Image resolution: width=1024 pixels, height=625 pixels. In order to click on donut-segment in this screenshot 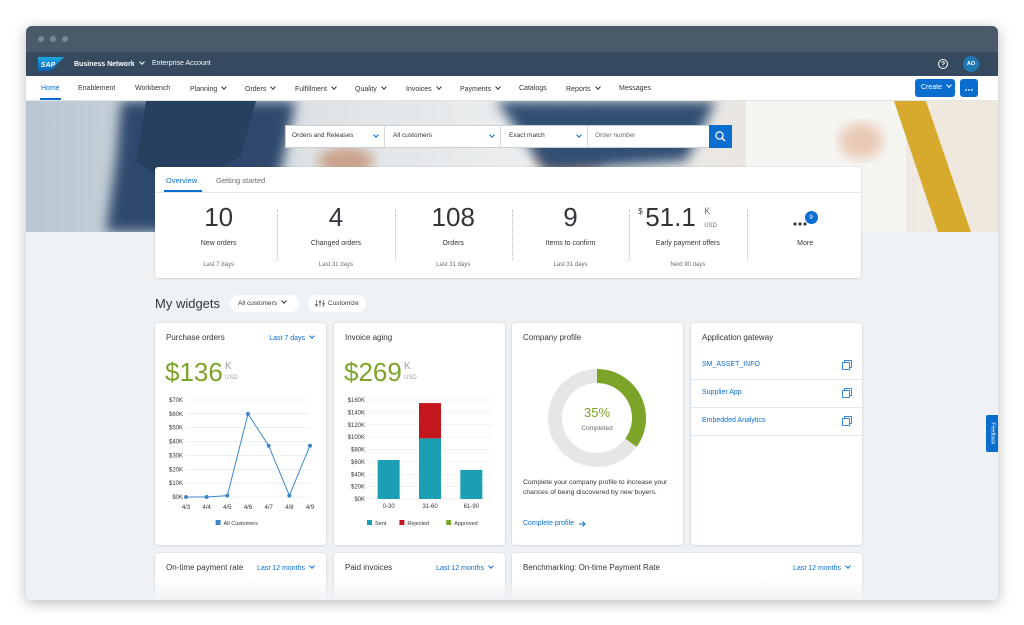, I will do `click(621, 408)`.